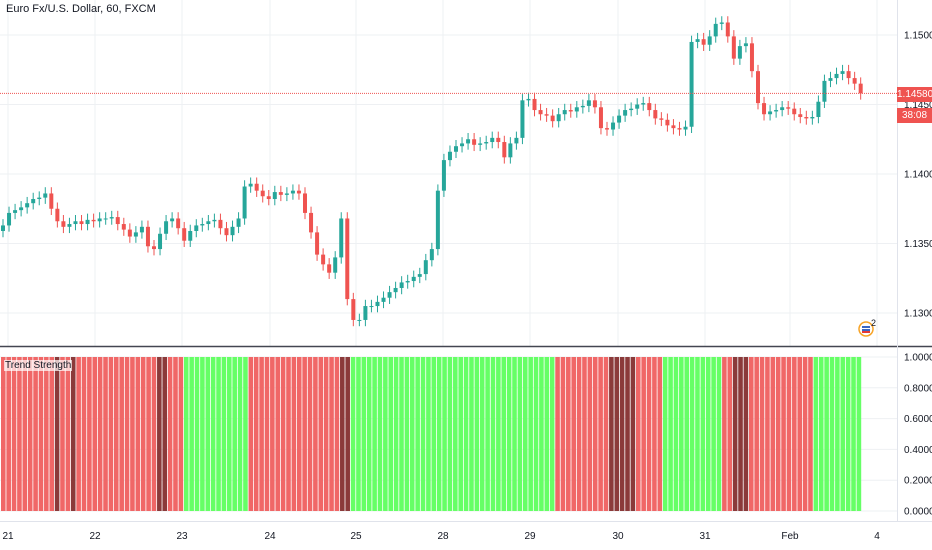 This screenshot has width=932, height=550. I want to click on countdown-tag: 38:08, so click(914, 115).